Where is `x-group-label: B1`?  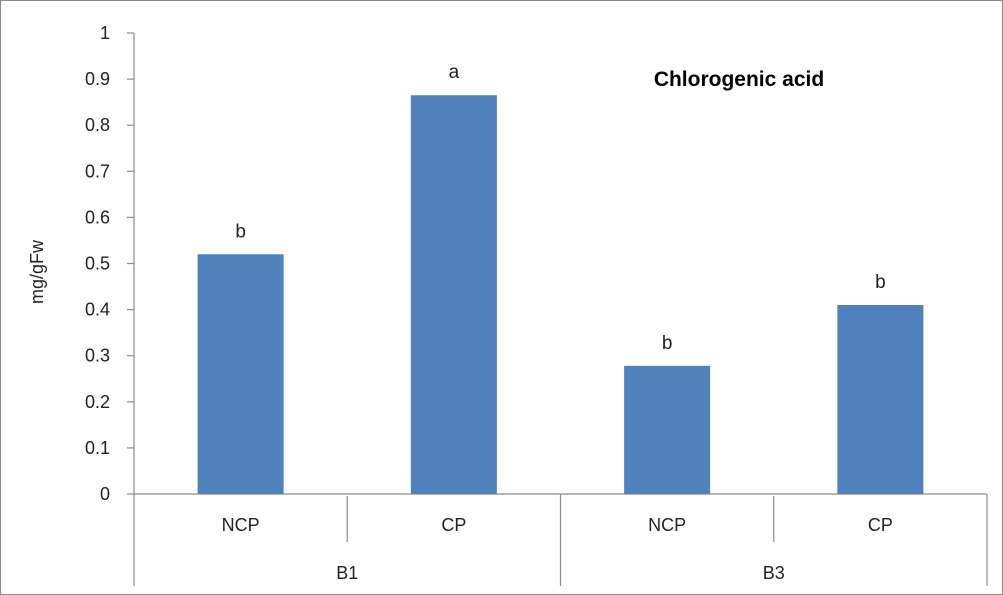 x-group-label: B1 is located at coordinates (347, 573).